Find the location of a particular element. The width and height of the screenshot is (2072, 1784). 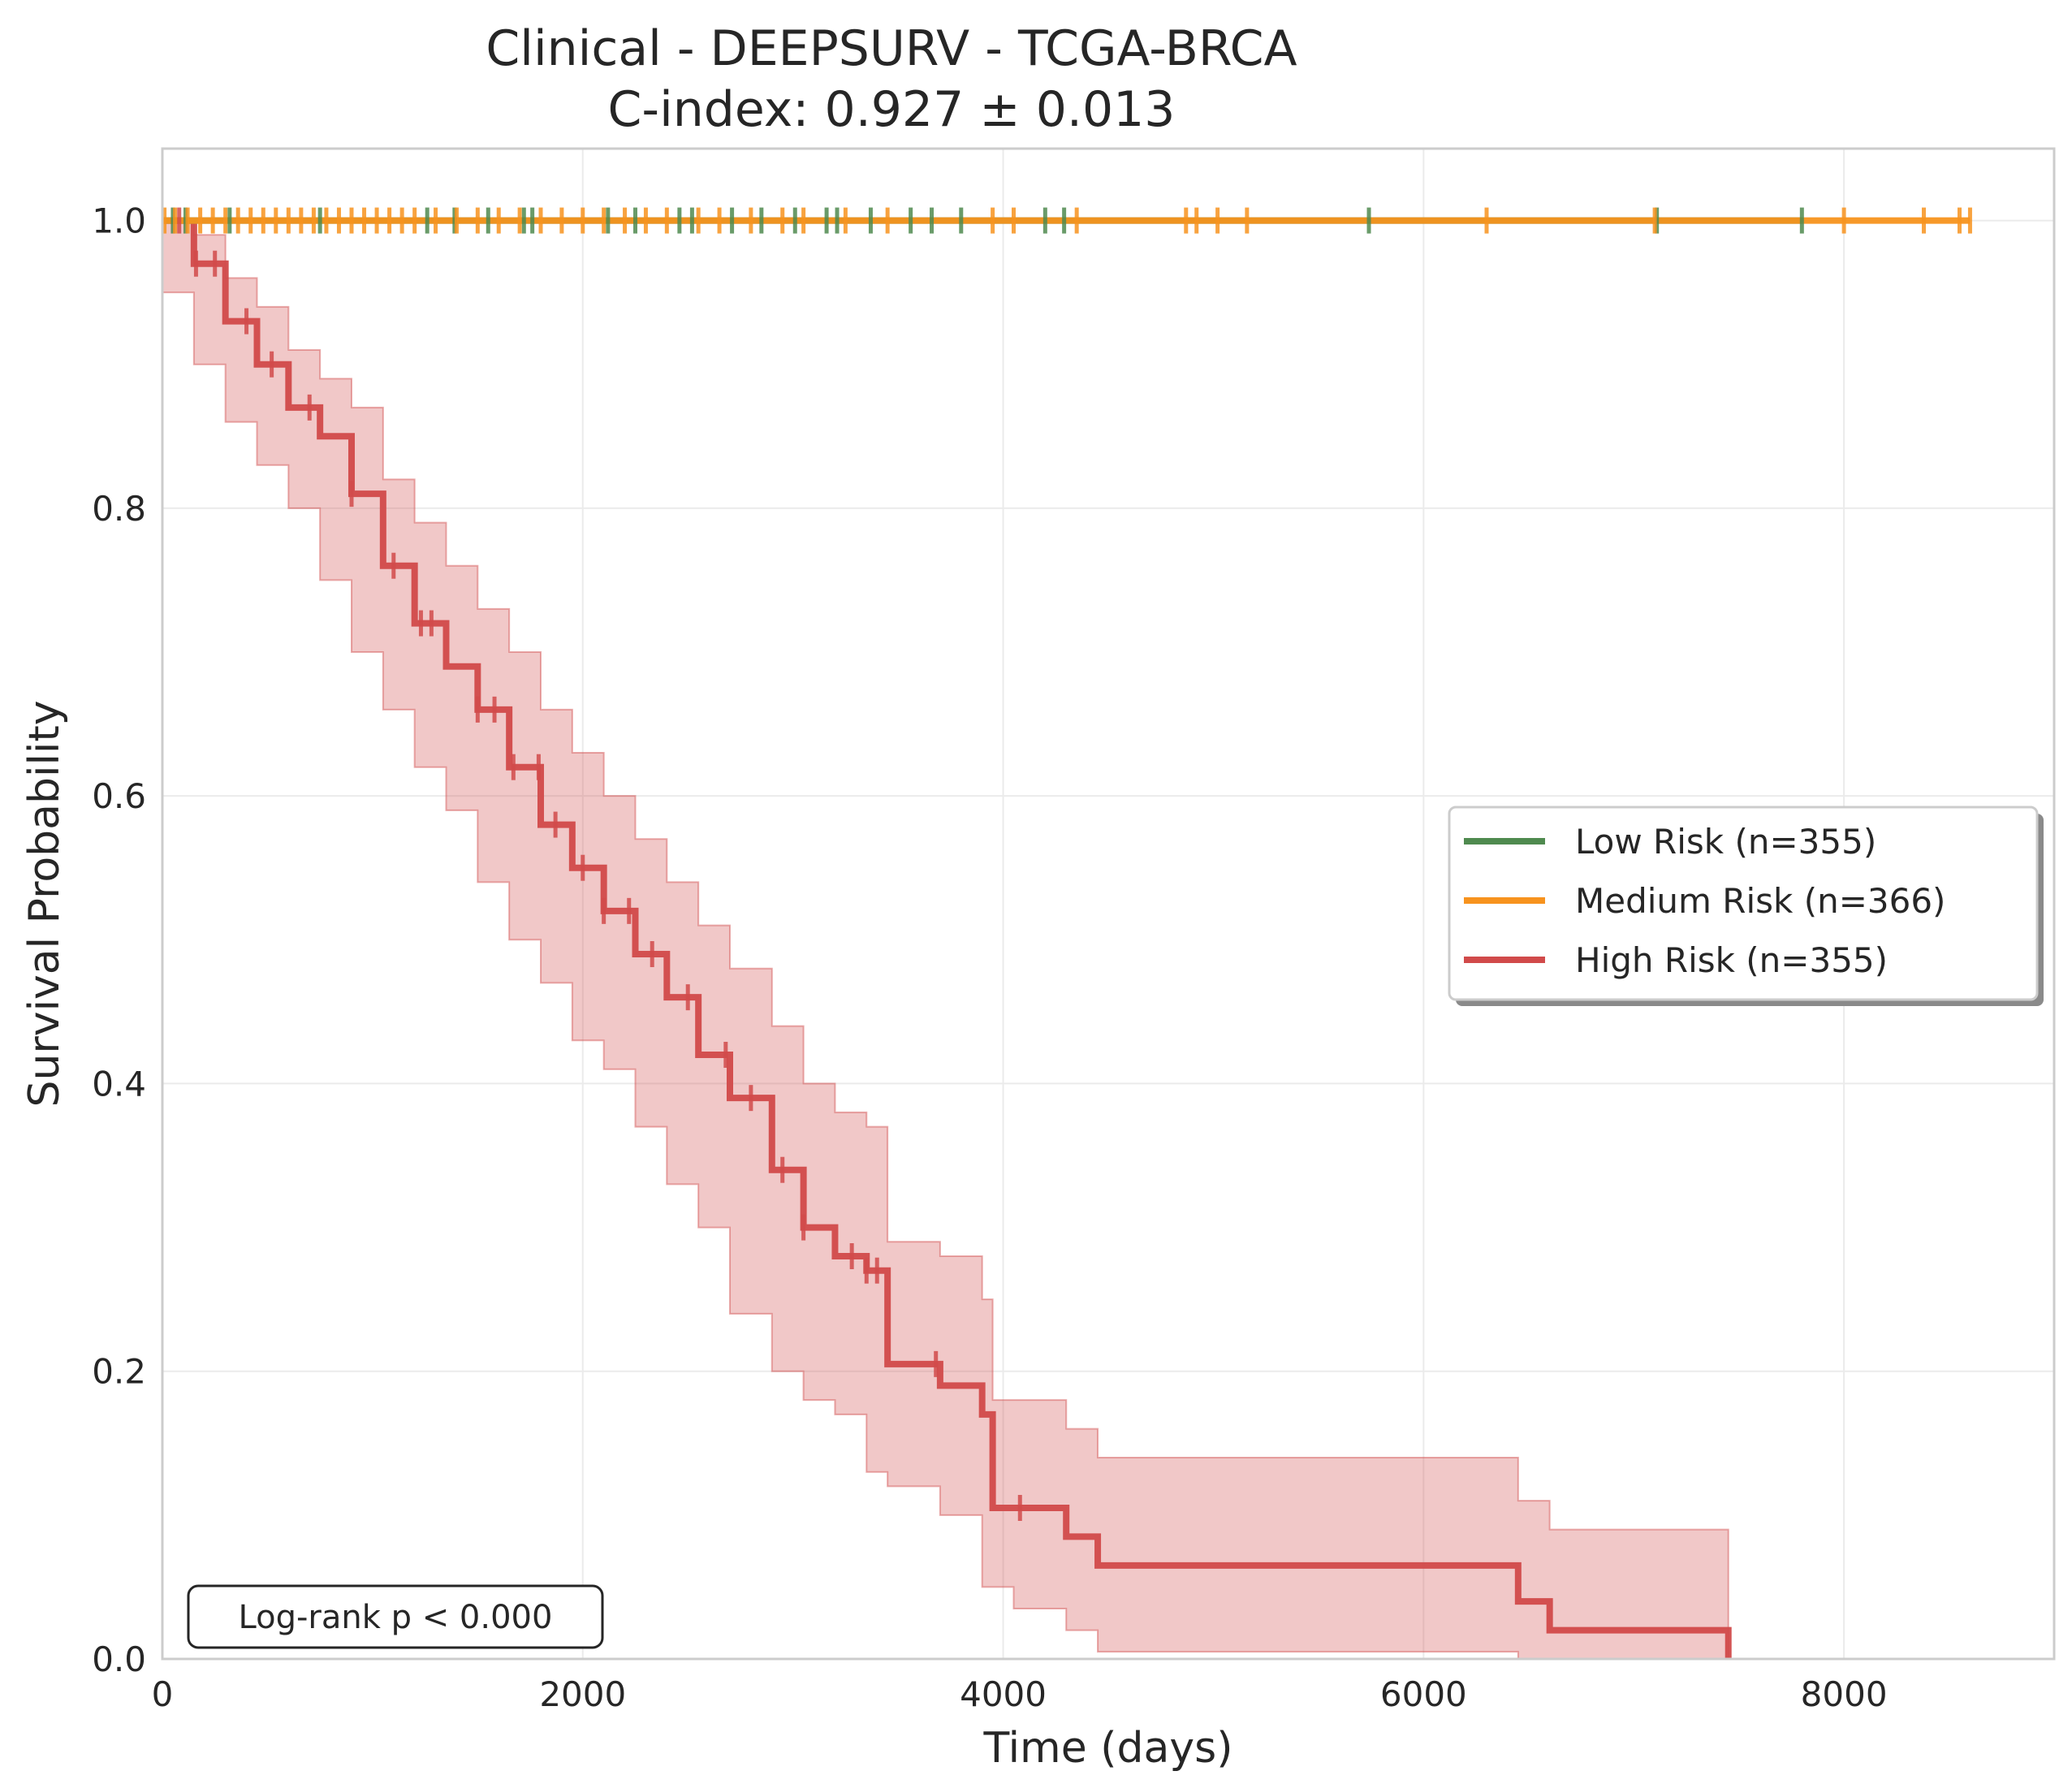

x-tick-label: 8000 is located at coordinates (1844, 1694).